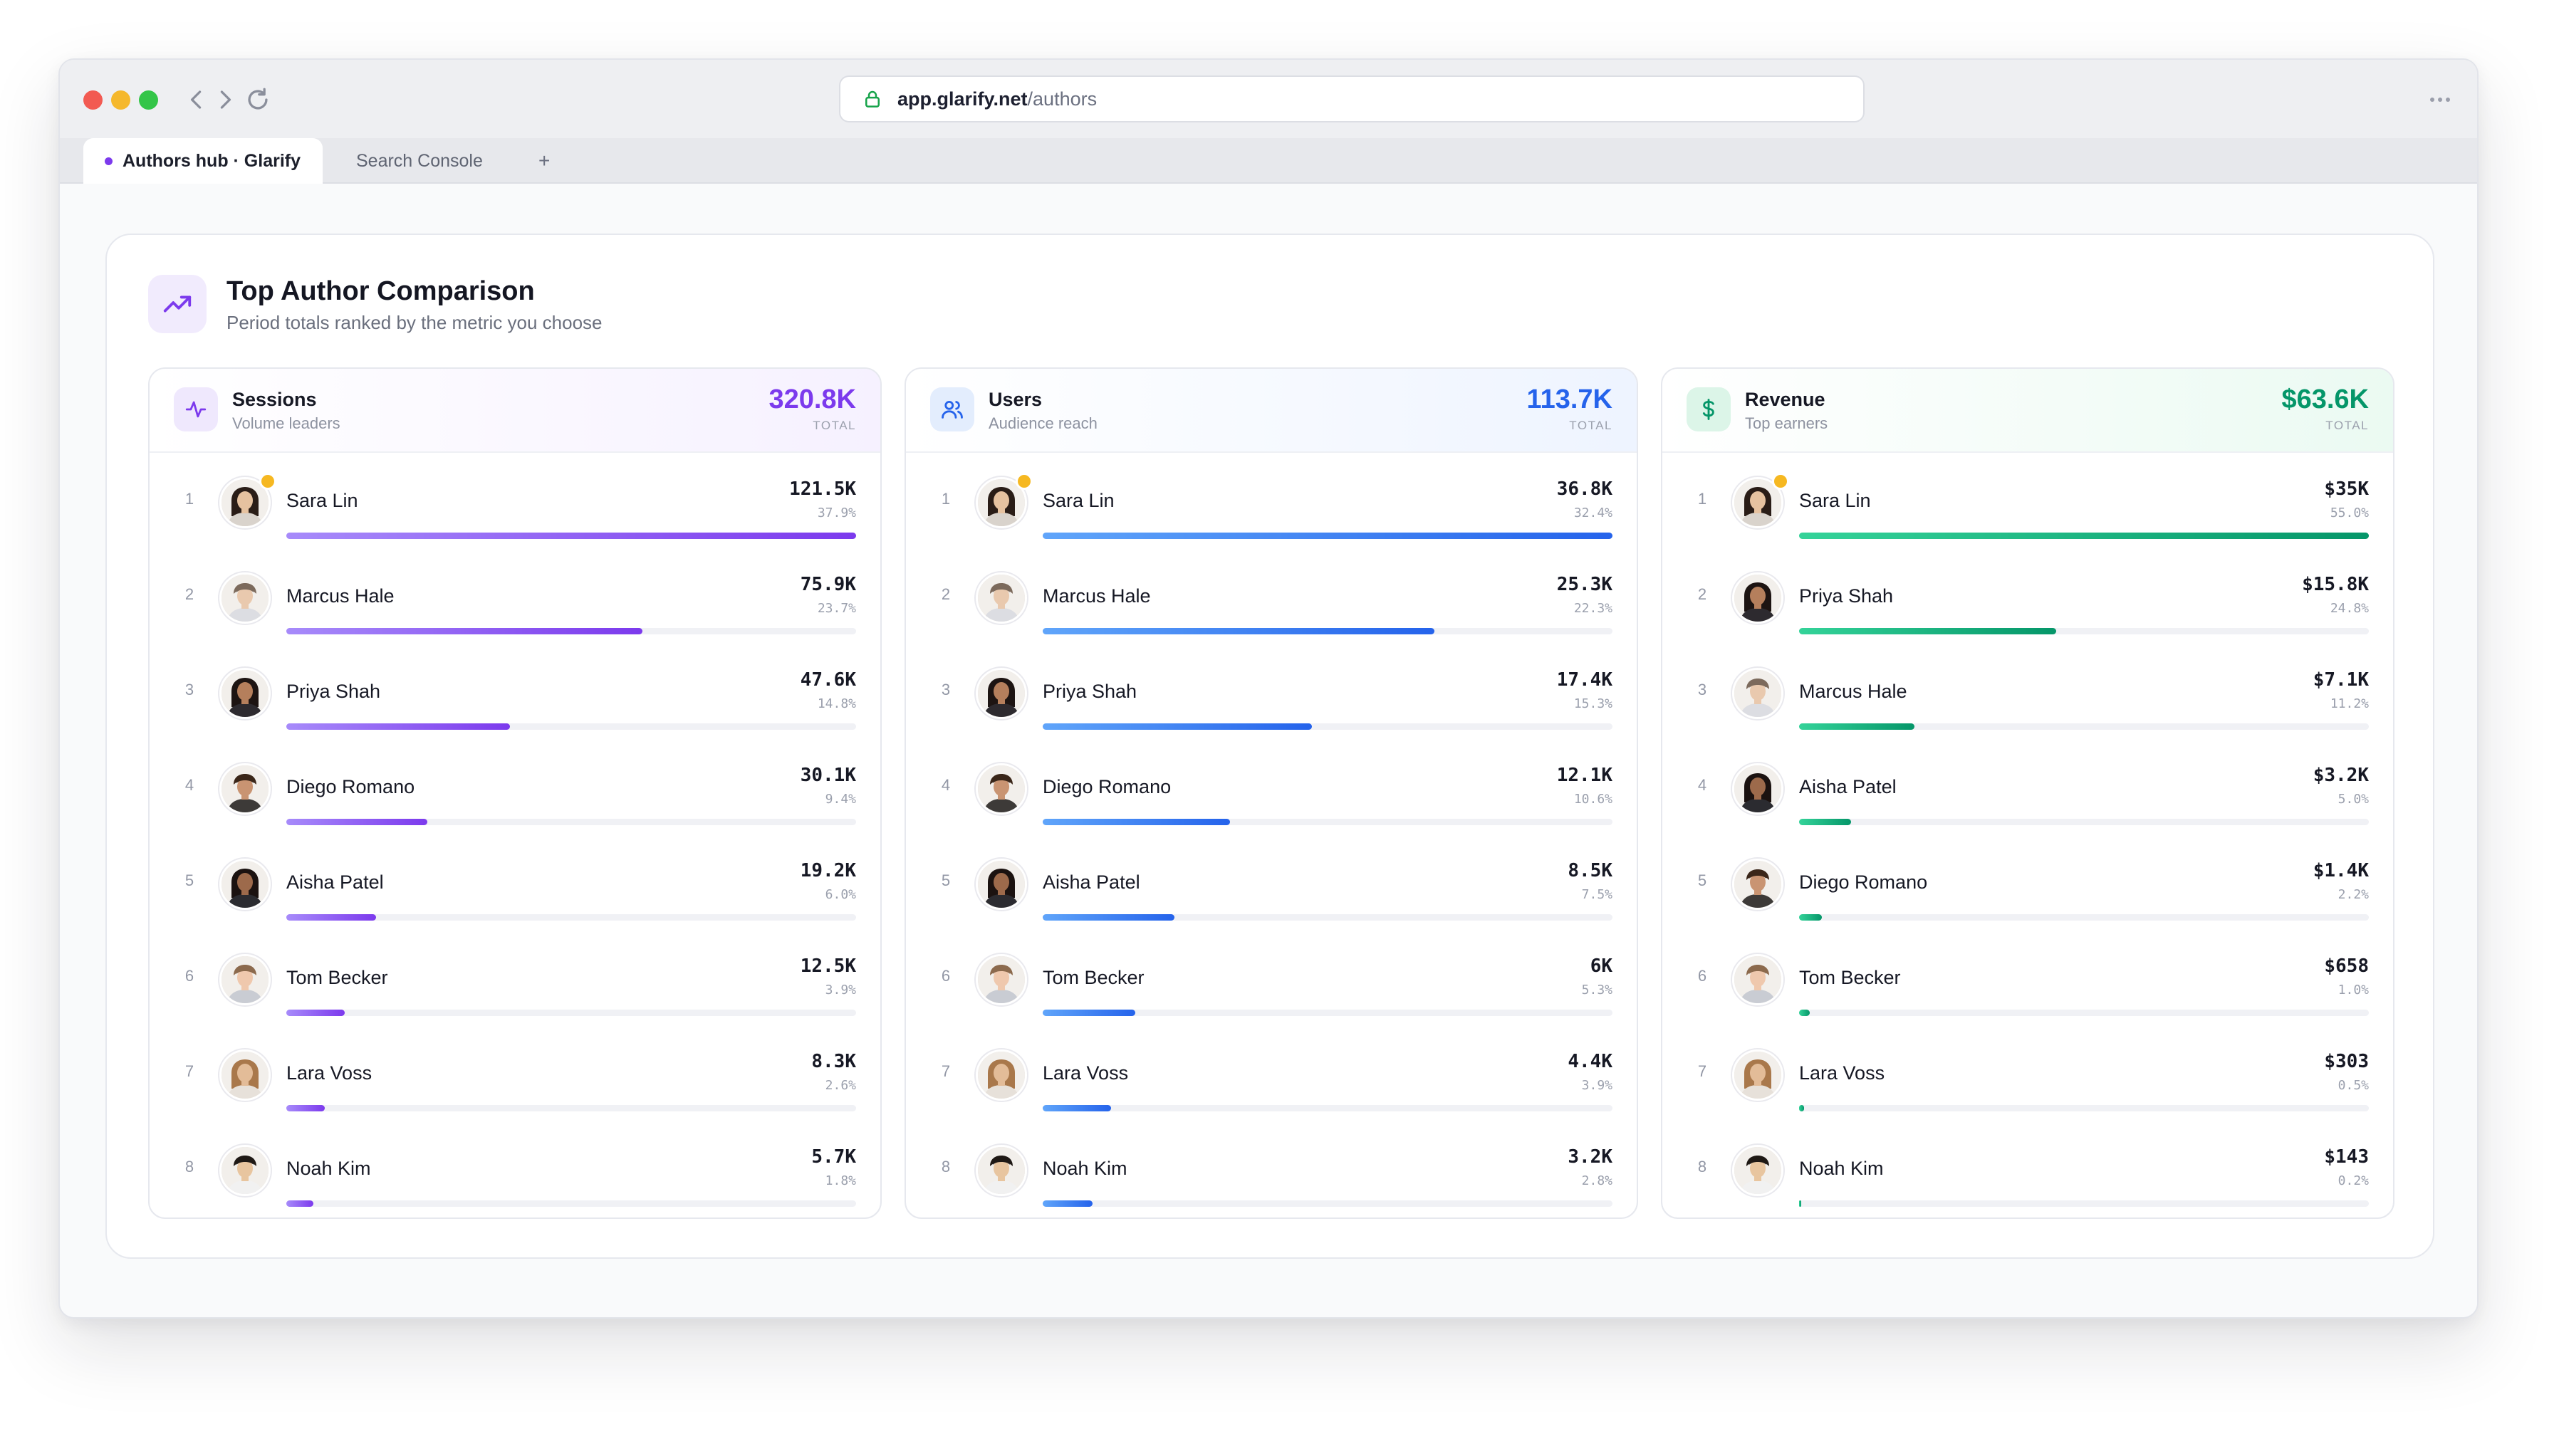 Image resolution: width=2564 pixels, height=1456 pixels. I want to click on share-percent: 2.6%, so click(840, 1085).